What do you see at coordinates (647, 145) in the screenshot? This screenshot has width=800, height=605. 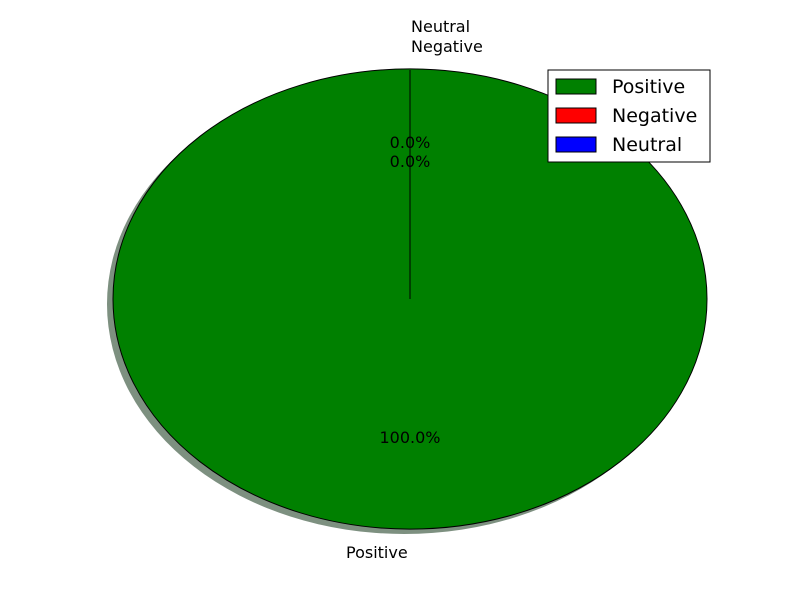 I see `legend-label-neutral: Neutral` at bounding box center [647, 145].